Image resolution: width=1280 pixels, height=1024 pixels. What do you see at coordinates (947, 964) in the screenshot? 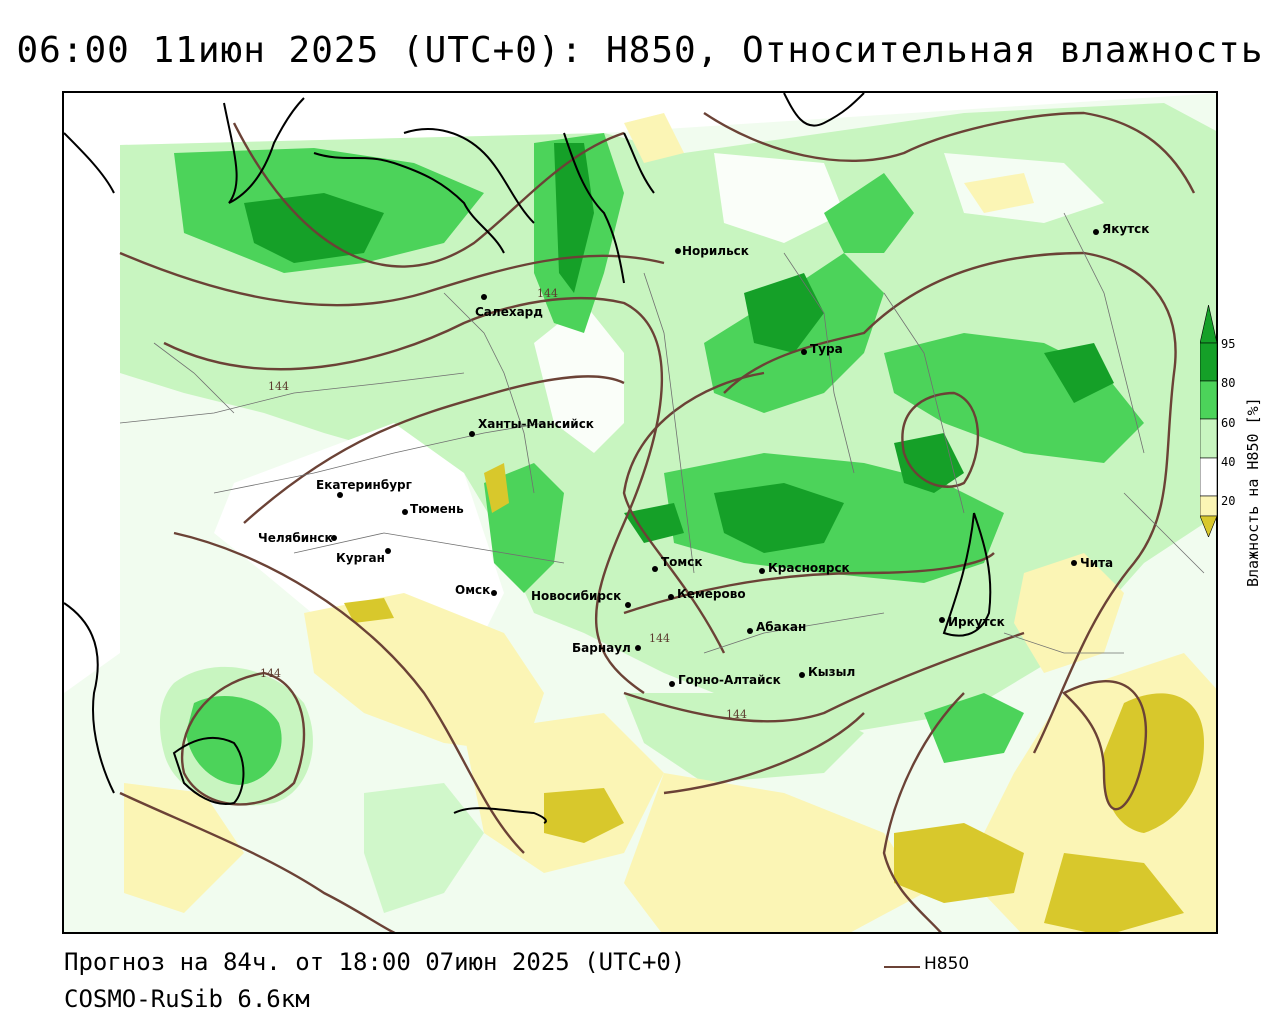
I see `contour-legend-label: H850` at bounding box center [947, 964].